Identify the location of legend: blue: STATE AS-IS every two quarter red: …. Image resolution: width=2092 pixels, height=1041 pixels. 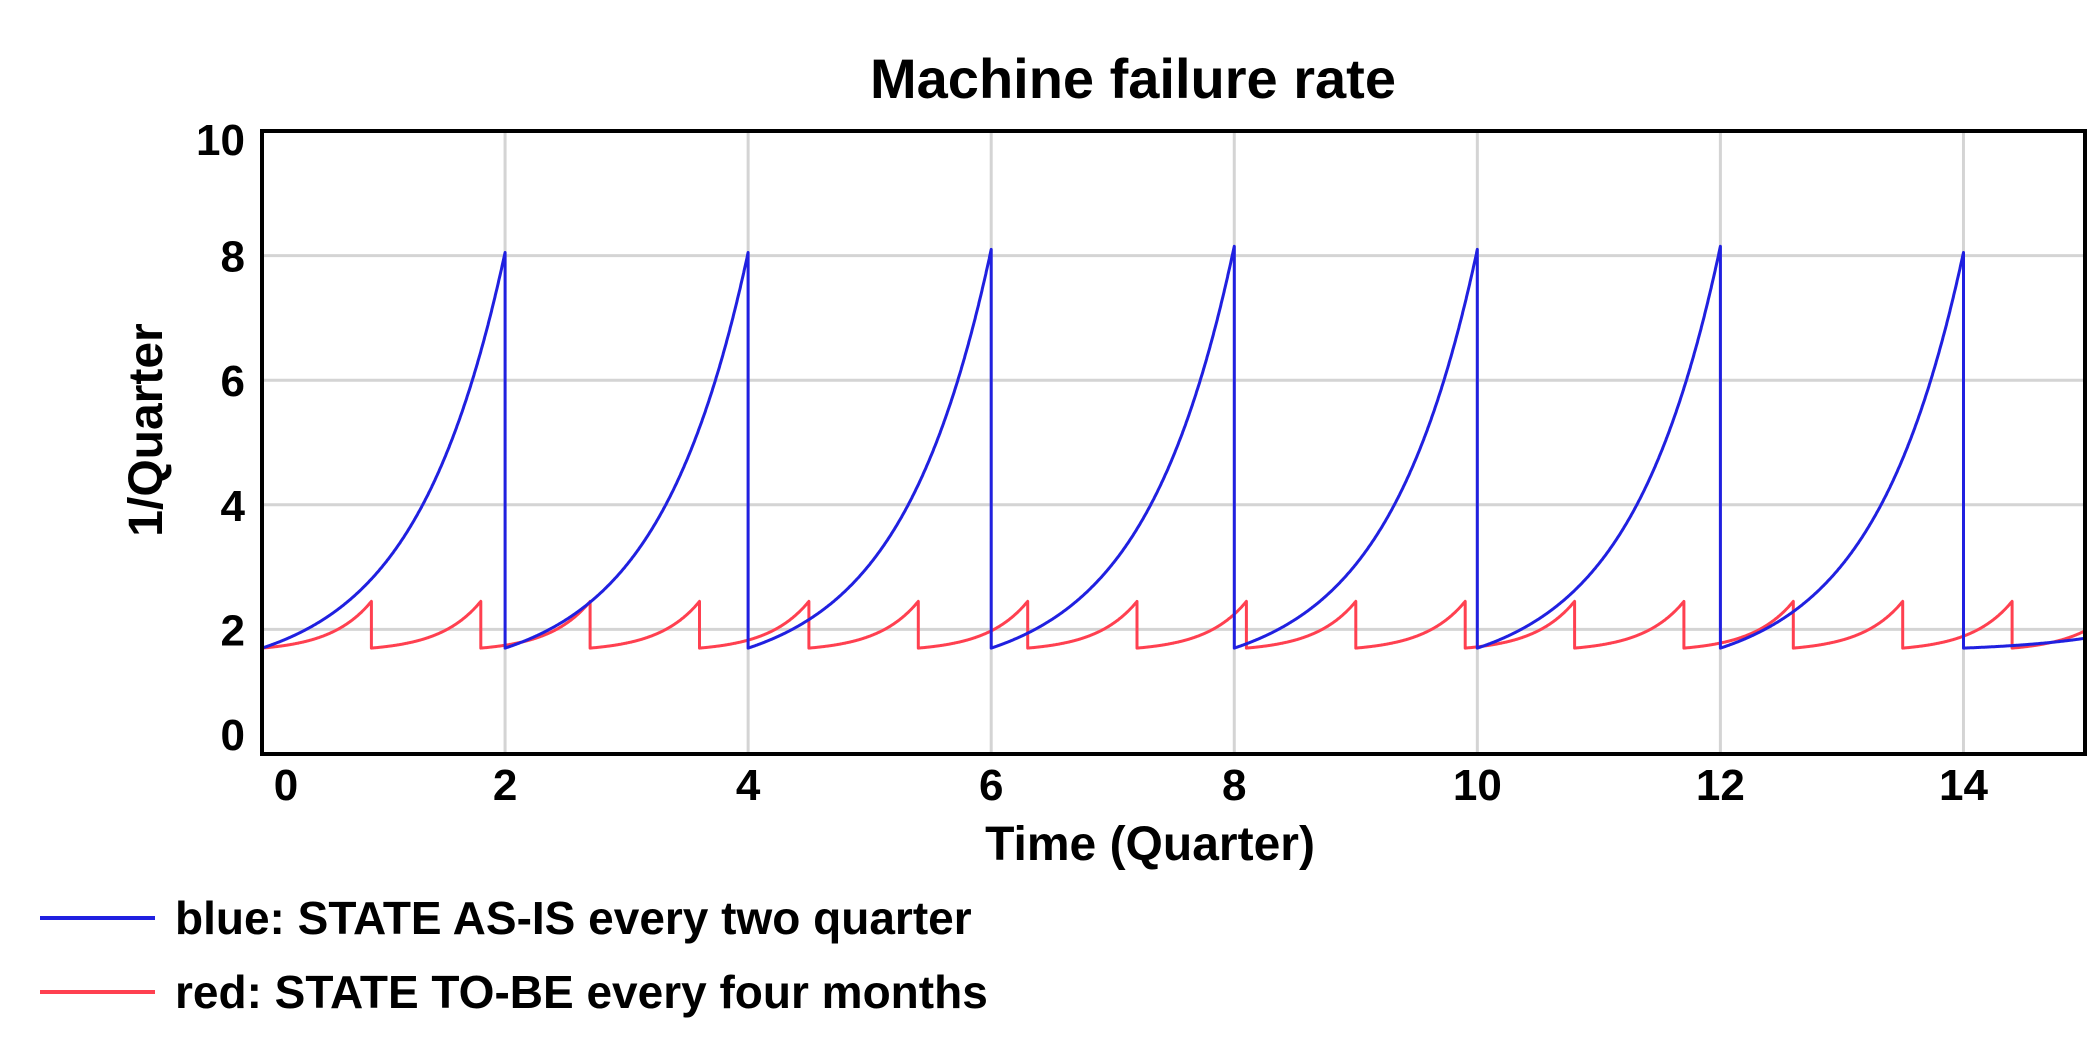
(514, 955).